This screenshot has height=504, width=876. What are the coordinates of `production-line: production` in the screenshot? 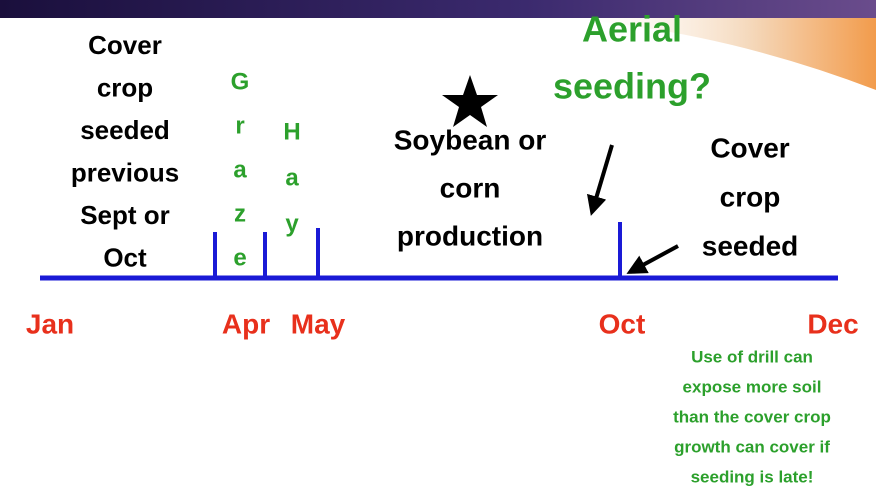 It's located at (470, 235).